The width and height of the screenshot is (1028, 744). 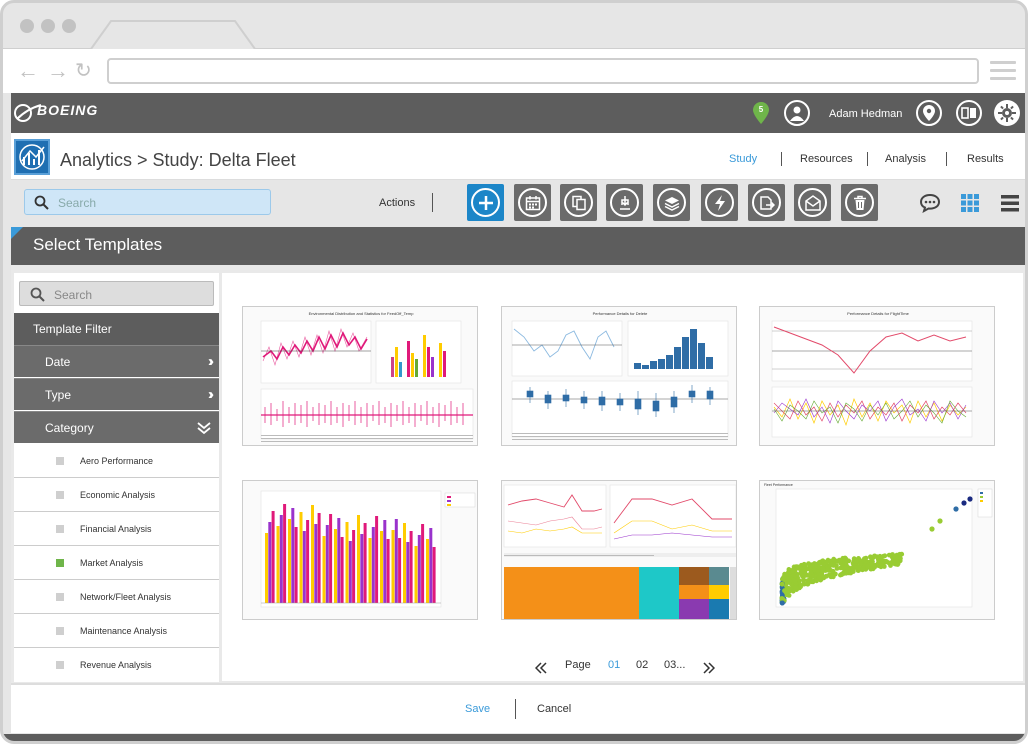 I want to click on category-revenue-analysis: Revenue Analysis, so click(x=116, y=665).